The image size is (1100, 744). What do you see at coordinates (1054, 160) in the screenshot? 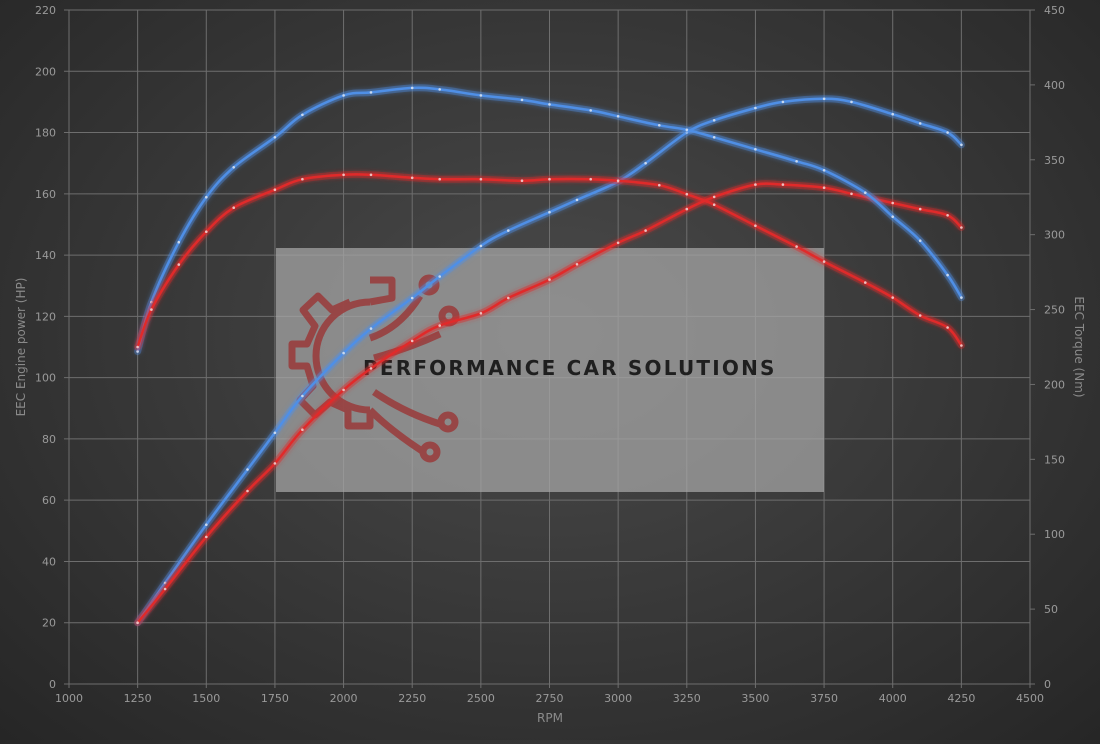
I see `y-tick-label-right: 350` at bounding box center [1054, 160].